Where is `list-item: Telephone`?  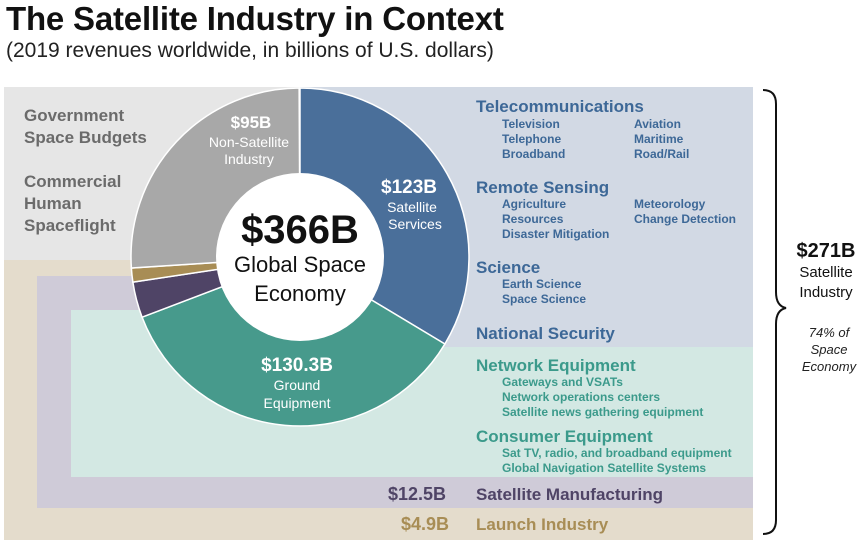
list-item: Telephone is located at coordinates (532, 139).